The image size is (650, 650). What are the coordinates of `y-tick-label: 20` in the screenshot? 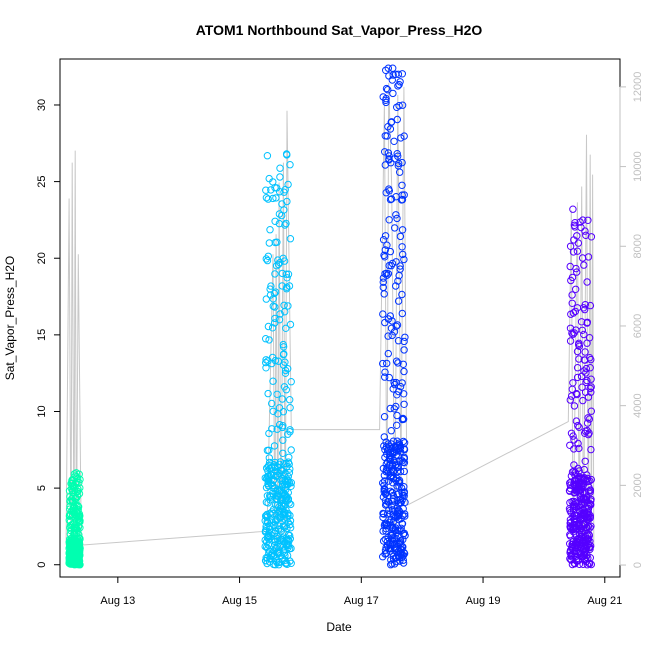 It's located at (42, 258).